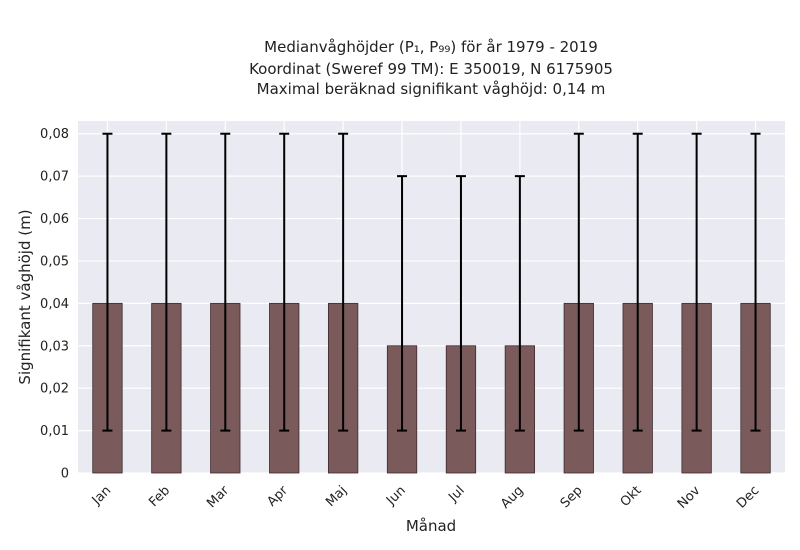 Image resolution: width=800 pixels, height=550 pixels. What do you see at coordinates (54, 431) in the screenshot?
I see `y-tick-label: 0,01` at bounding box center [54, 431].